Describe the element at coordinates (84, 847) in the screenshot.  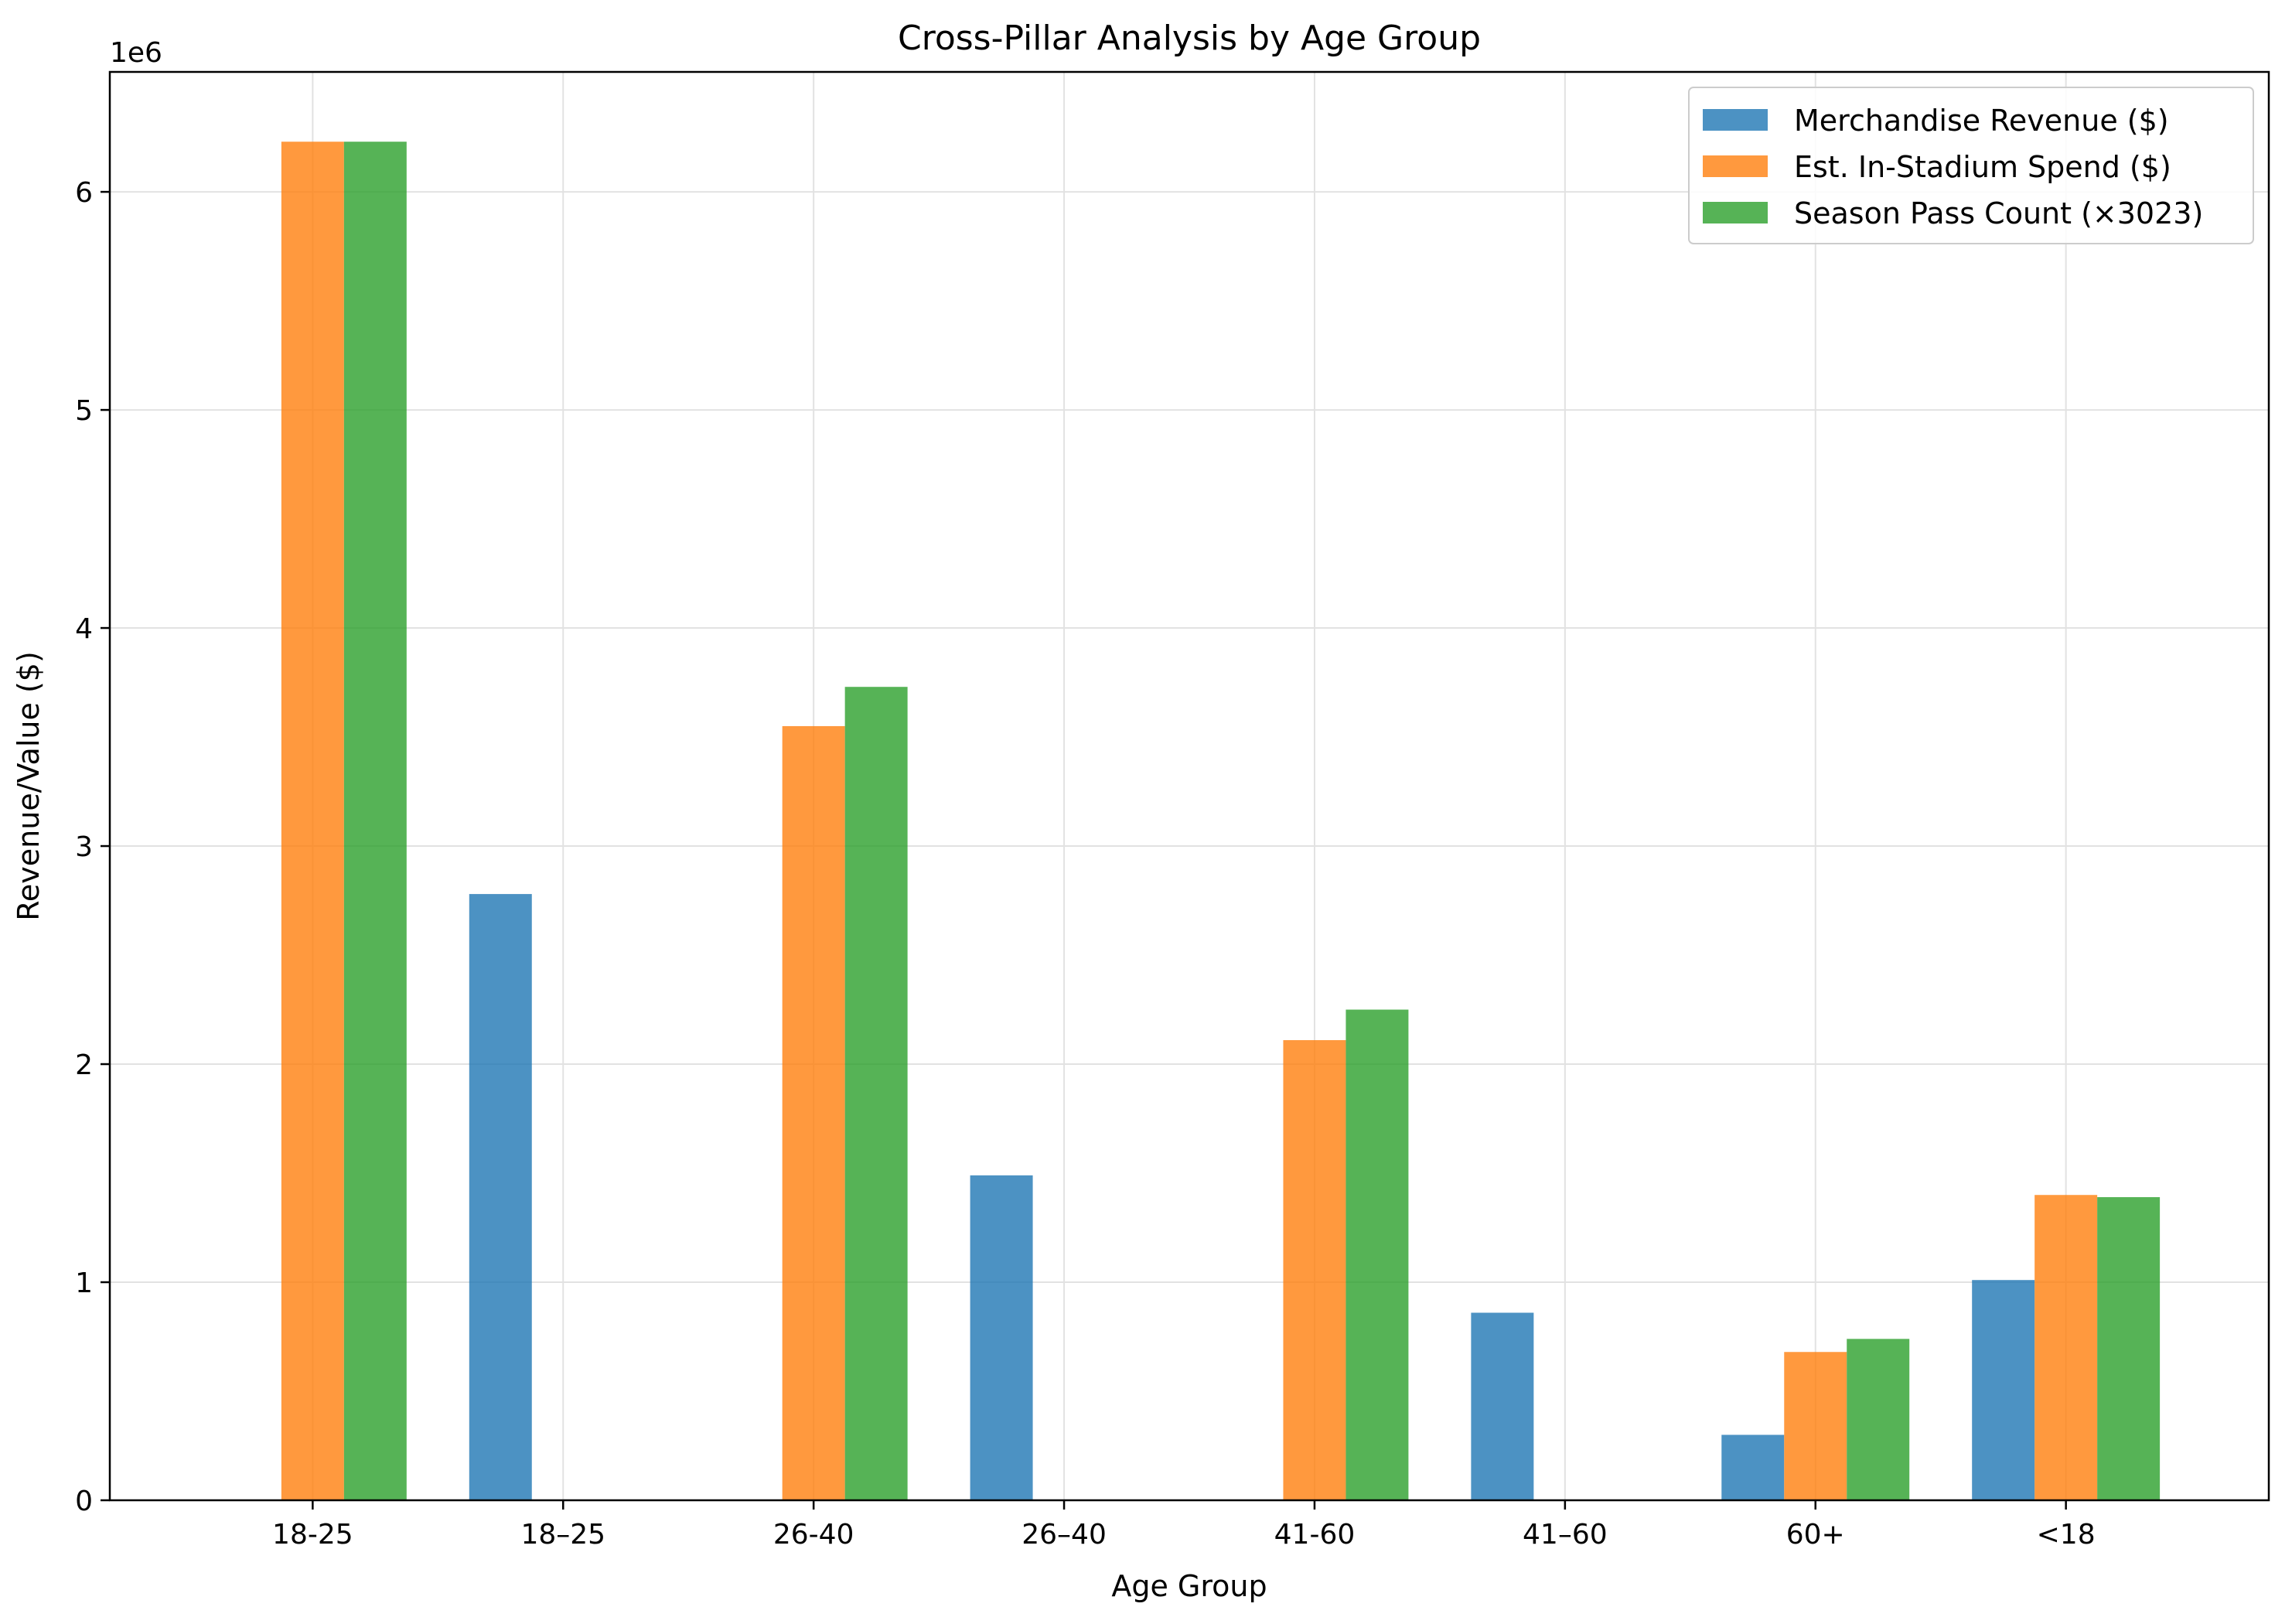
I see `y-tick-label: 3` at that location.